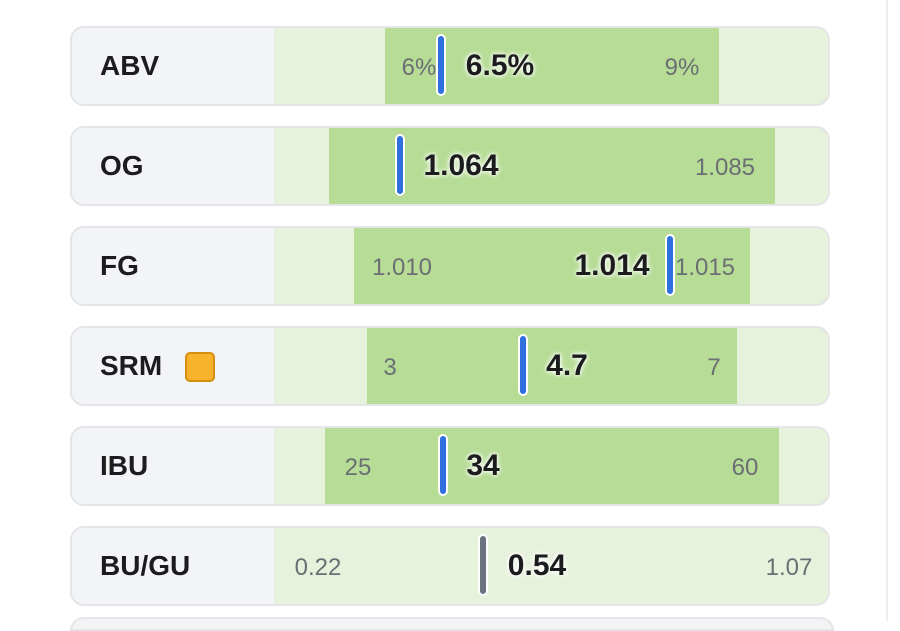  Describe the element at coordinates (714, 367) in the screenshot. I see `range-max: 7` at that location.